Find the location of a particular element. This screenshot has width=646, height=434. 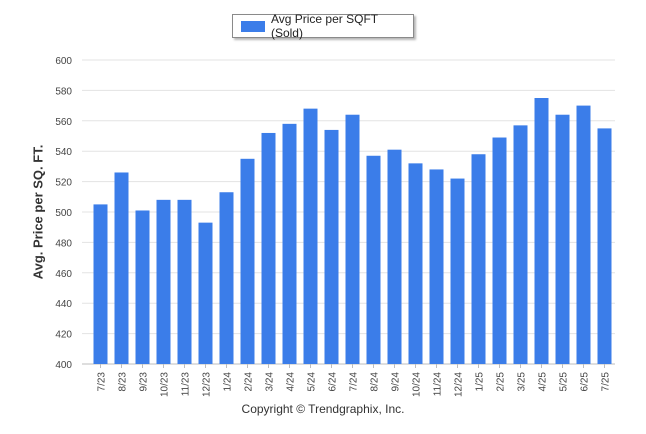

x-tick-label: 8/24 is located at coordinates (375, 382).